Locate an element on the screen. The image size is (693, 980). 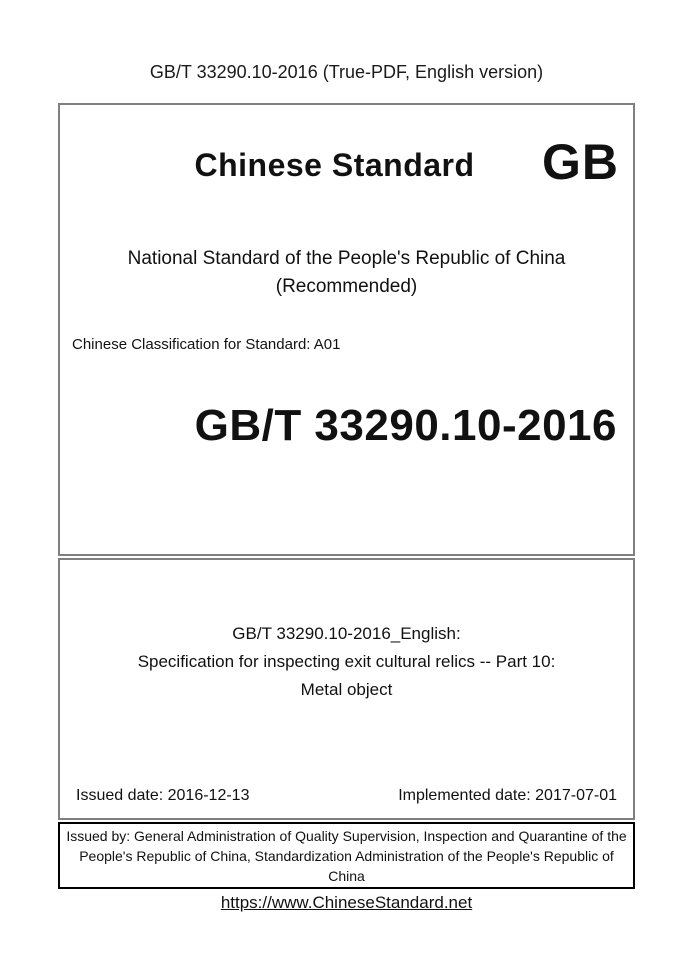
recommended-line: (Recommended) is located at coordinates (346, 286).